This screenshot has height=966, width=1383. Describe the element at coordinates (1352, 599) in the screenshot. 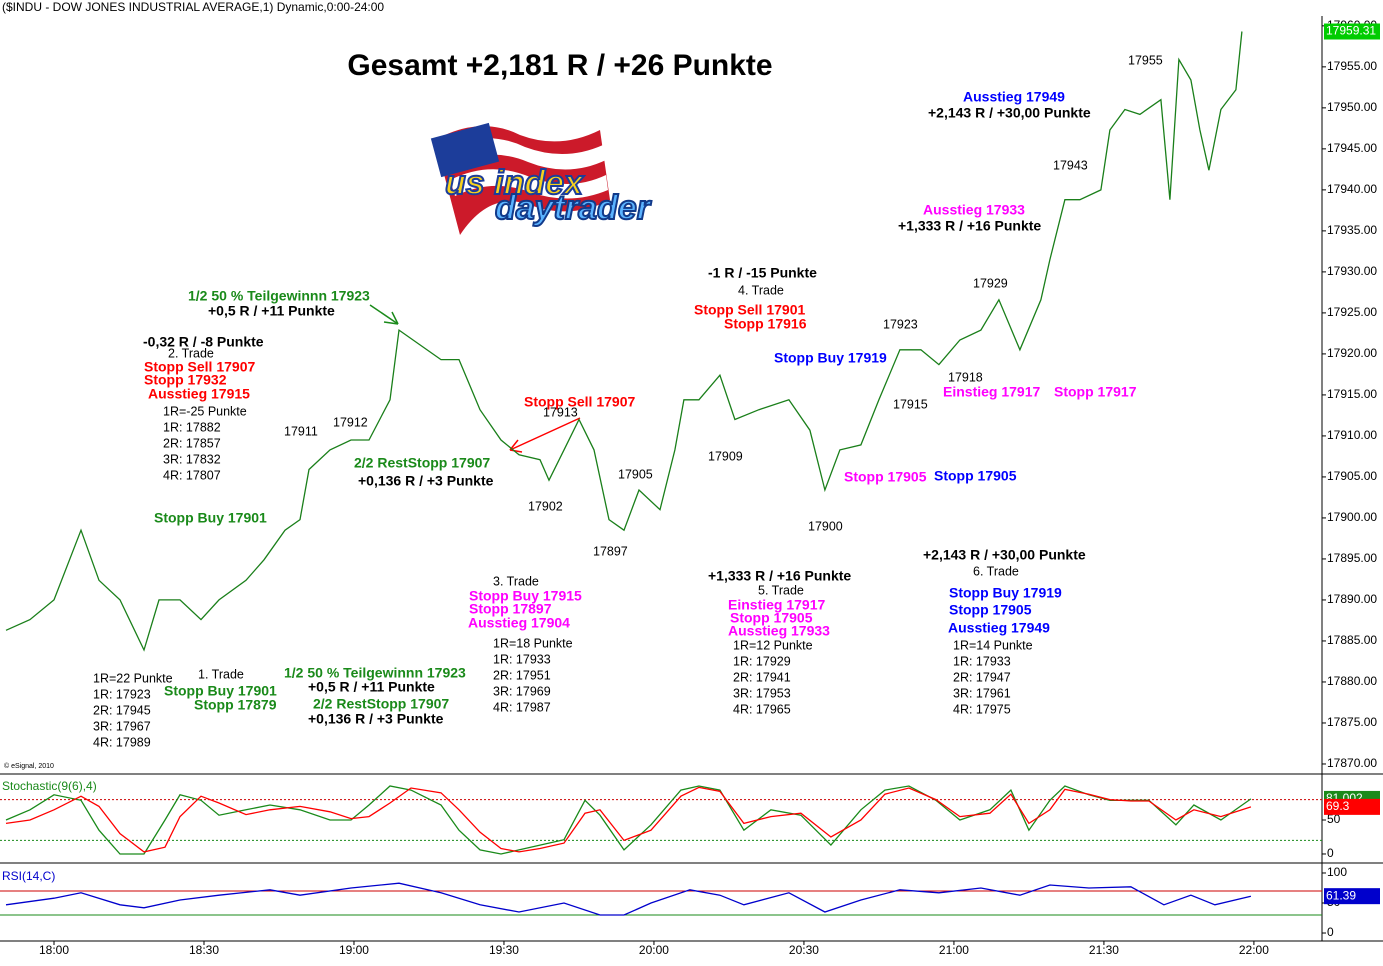

I see `y-tick-label: 17890.00` at that location.